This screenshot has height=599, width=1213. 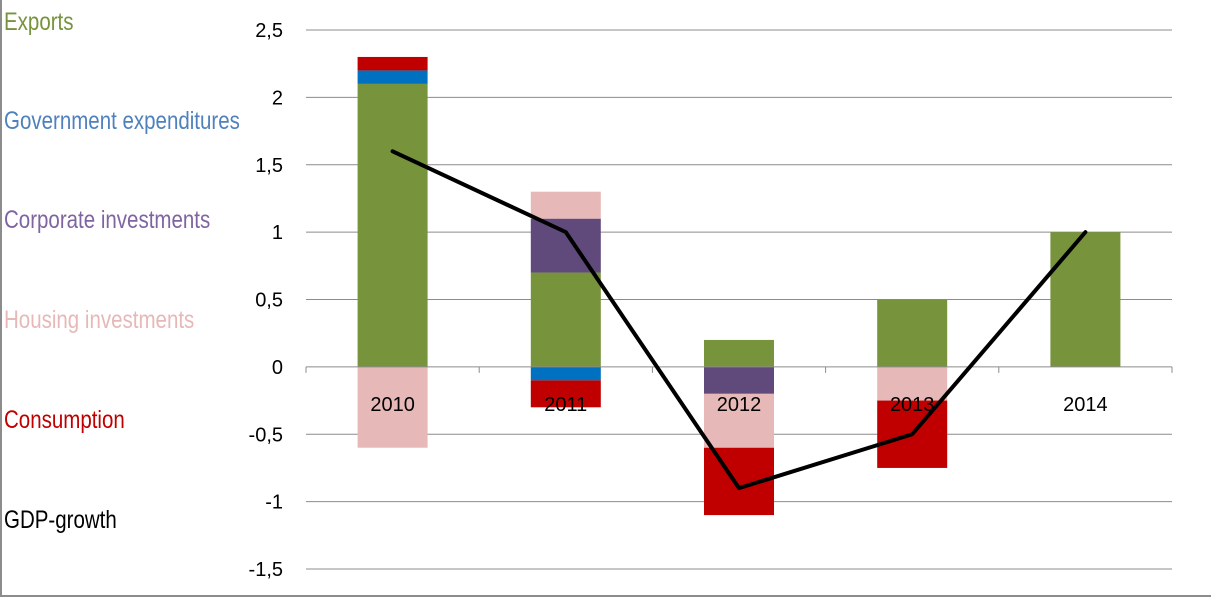 What do you see at coordinates (392, 77) in the screenshot?
I see `bar-government-expenditures-2010` at bounding box center [392, 77].